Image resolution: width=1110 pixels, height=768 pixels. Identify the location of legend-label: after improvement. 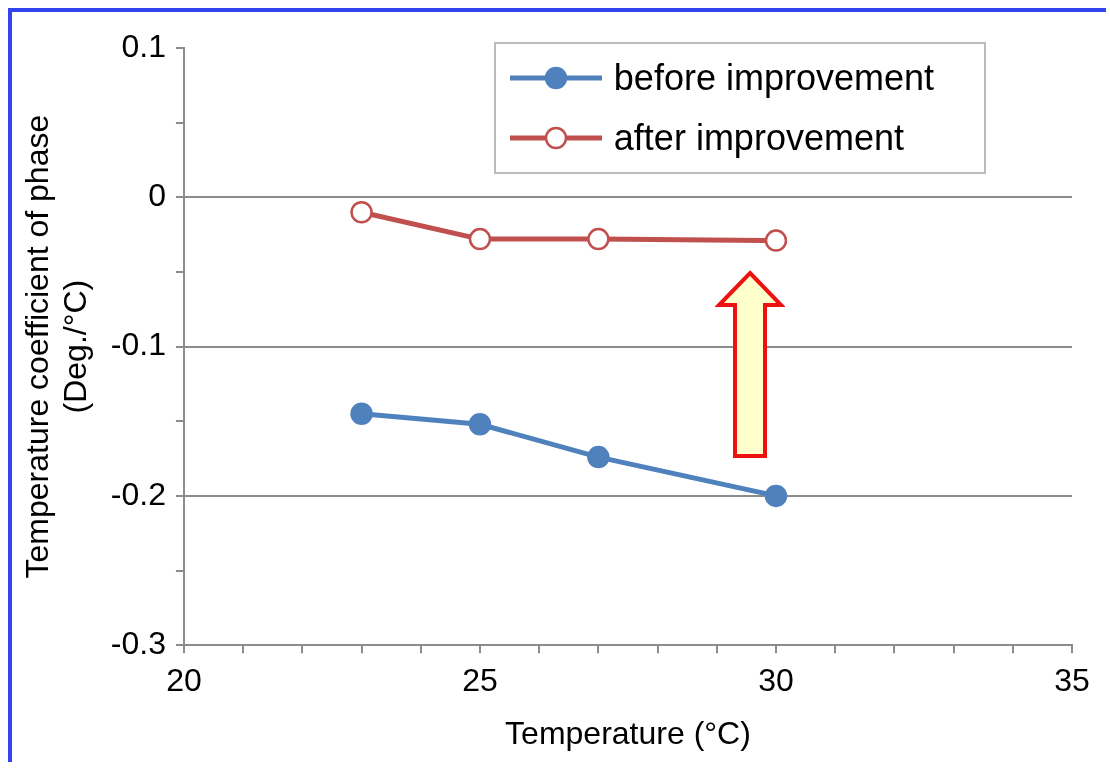
(758, 138).